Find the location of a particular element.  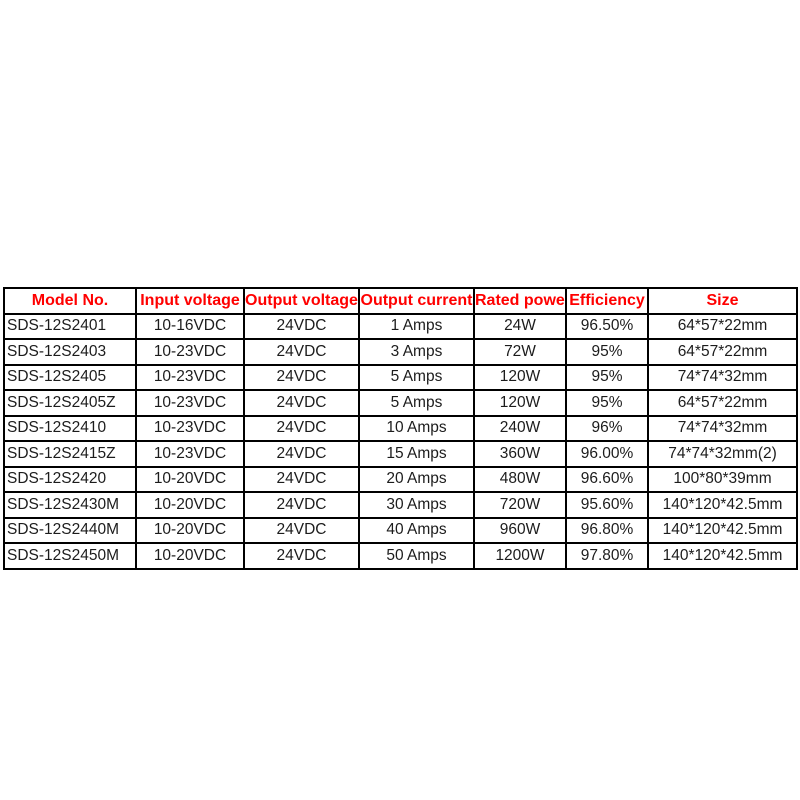

cell-model-no: SDS-12S2405Z is located at coordinates (70, 403).